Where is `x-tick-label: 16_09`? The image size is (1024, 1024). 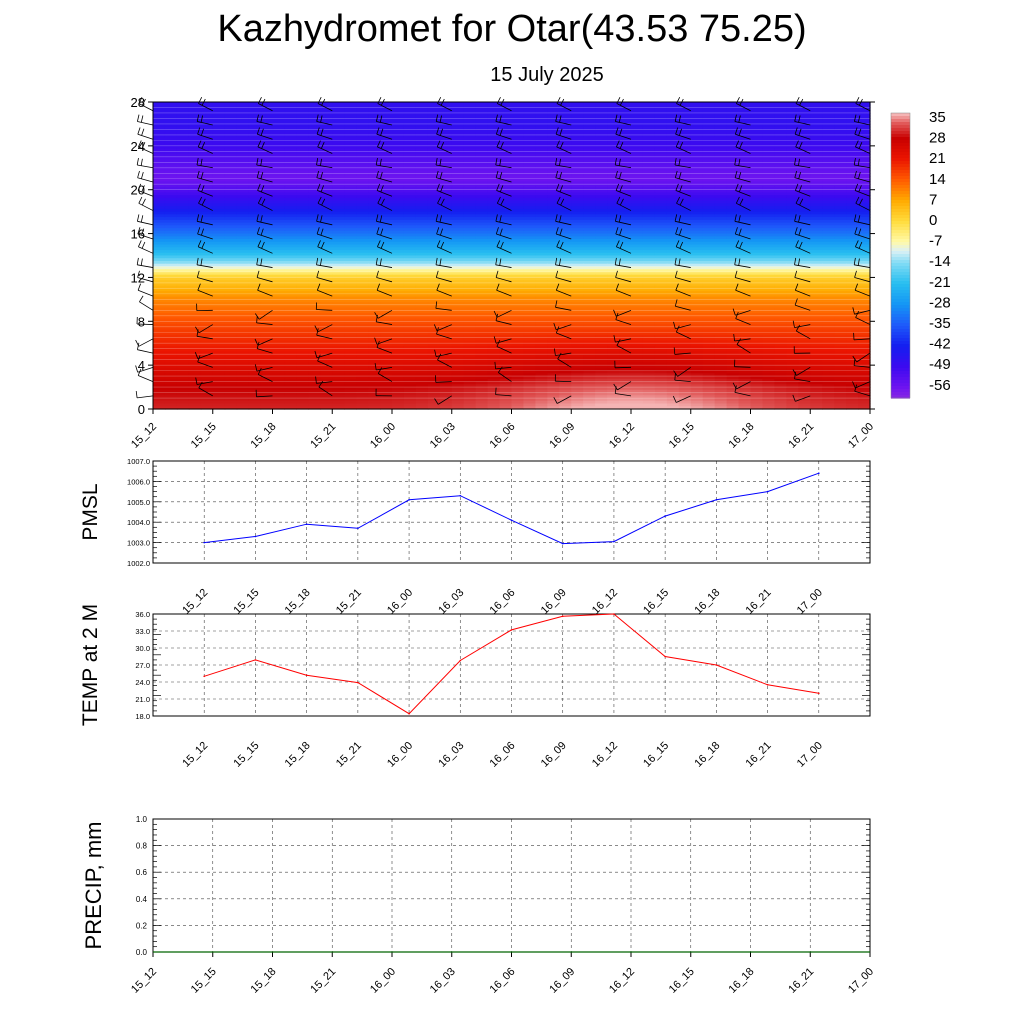
x-tick-label: 16_09 is located at coordinates (562, 436).